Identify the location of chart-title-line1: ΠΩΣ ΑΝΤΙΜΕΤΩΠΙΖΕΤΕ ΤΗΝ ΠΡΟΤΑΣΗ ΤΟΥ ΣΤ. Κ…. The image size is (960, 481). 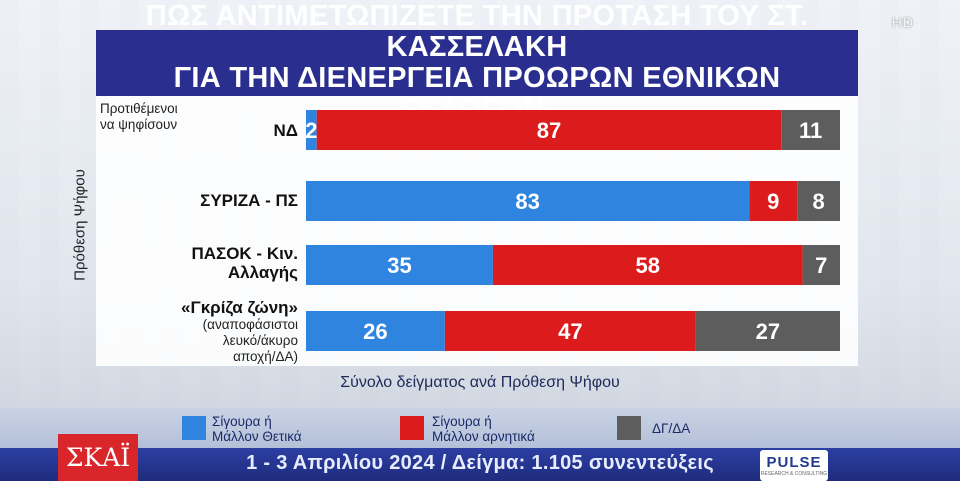
(477, 31).